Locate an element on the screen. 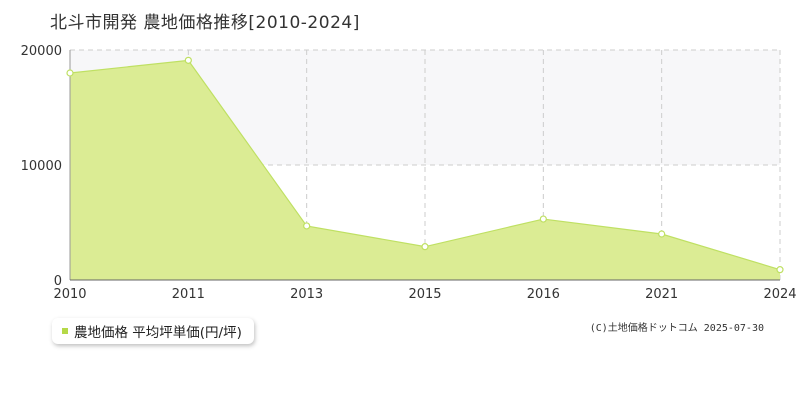 This screenshot has width=800, height=400. y-tick-label: 0 is located at coordinates (58, 281).